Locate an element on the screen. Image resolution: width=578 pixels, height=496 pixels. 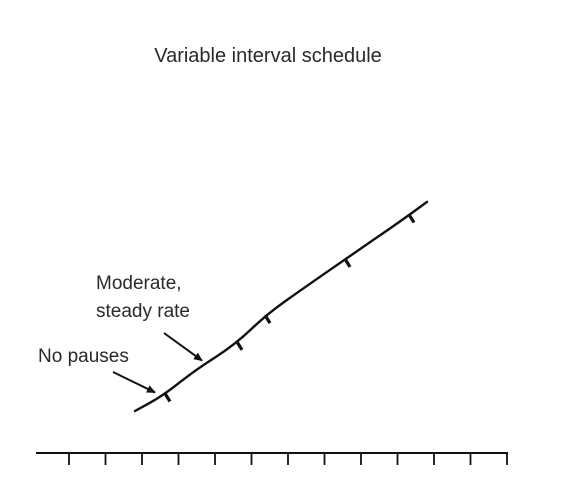
chart-title: Variable interval schedule is located at coordinates (268, 56).